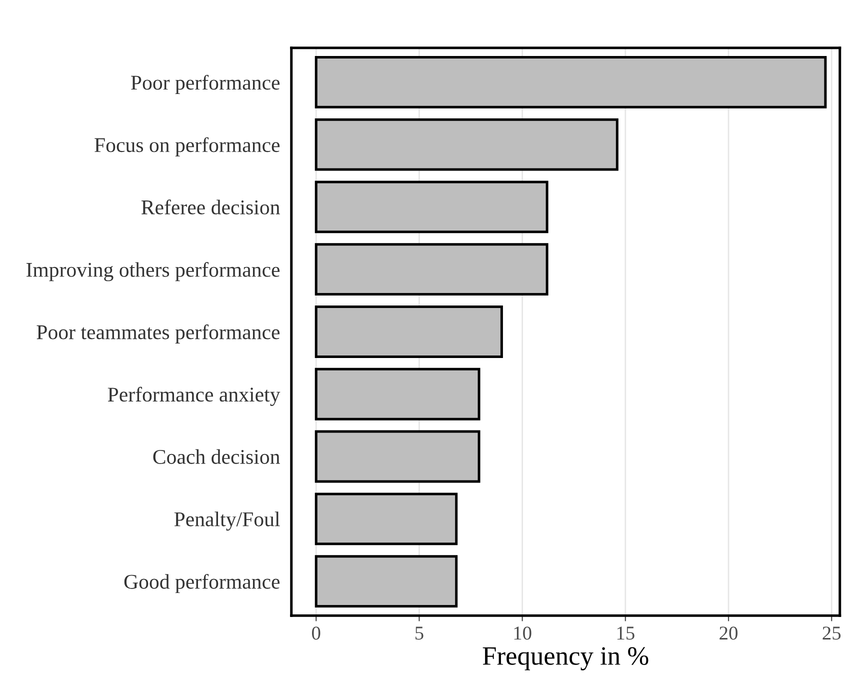 The width and height of the screenshot is (857, 684). Describe the element at coordinates (316, 633) in the screenshot. I see `x-tick-label: 0` at that location.